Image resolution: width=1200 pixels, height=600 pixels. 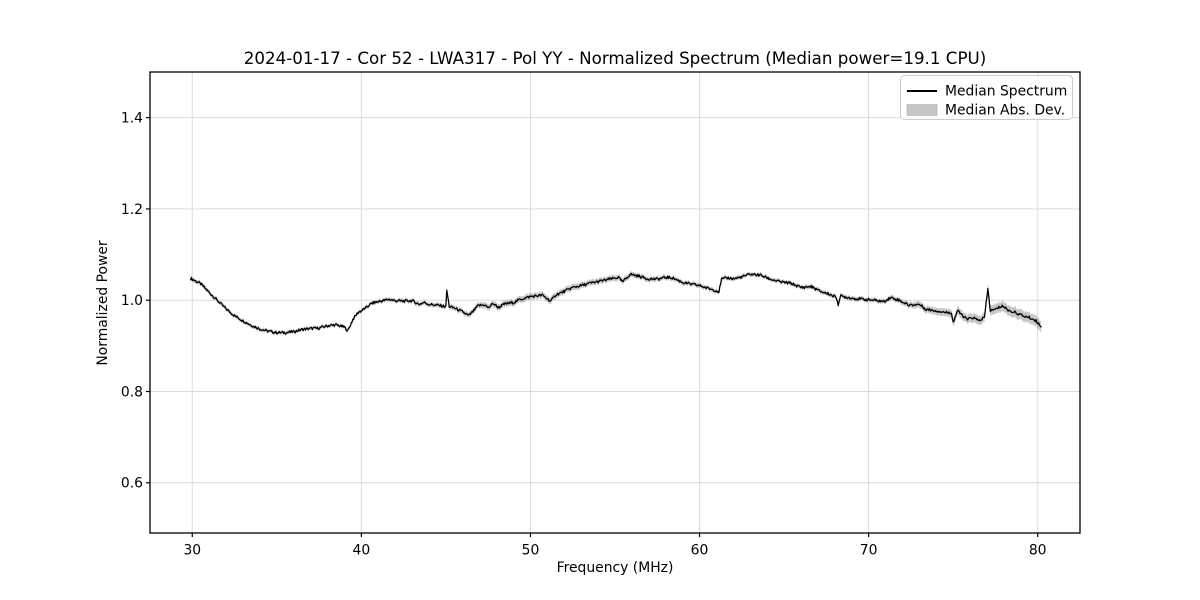 What do you see at coordinates (103, 302) in the screenshot?
I see `y-axis-label: Normalized Power` at bounding box center [103, 302].